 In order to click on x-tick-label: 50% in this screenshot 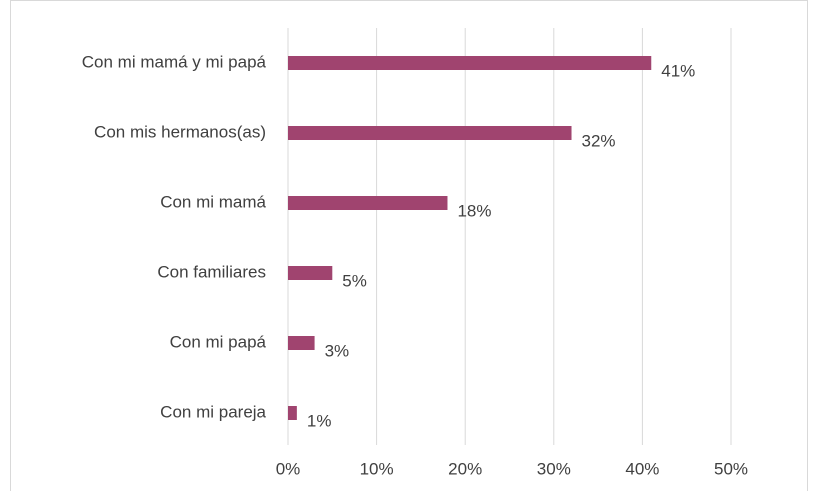, I will do `click(731, 468)`.